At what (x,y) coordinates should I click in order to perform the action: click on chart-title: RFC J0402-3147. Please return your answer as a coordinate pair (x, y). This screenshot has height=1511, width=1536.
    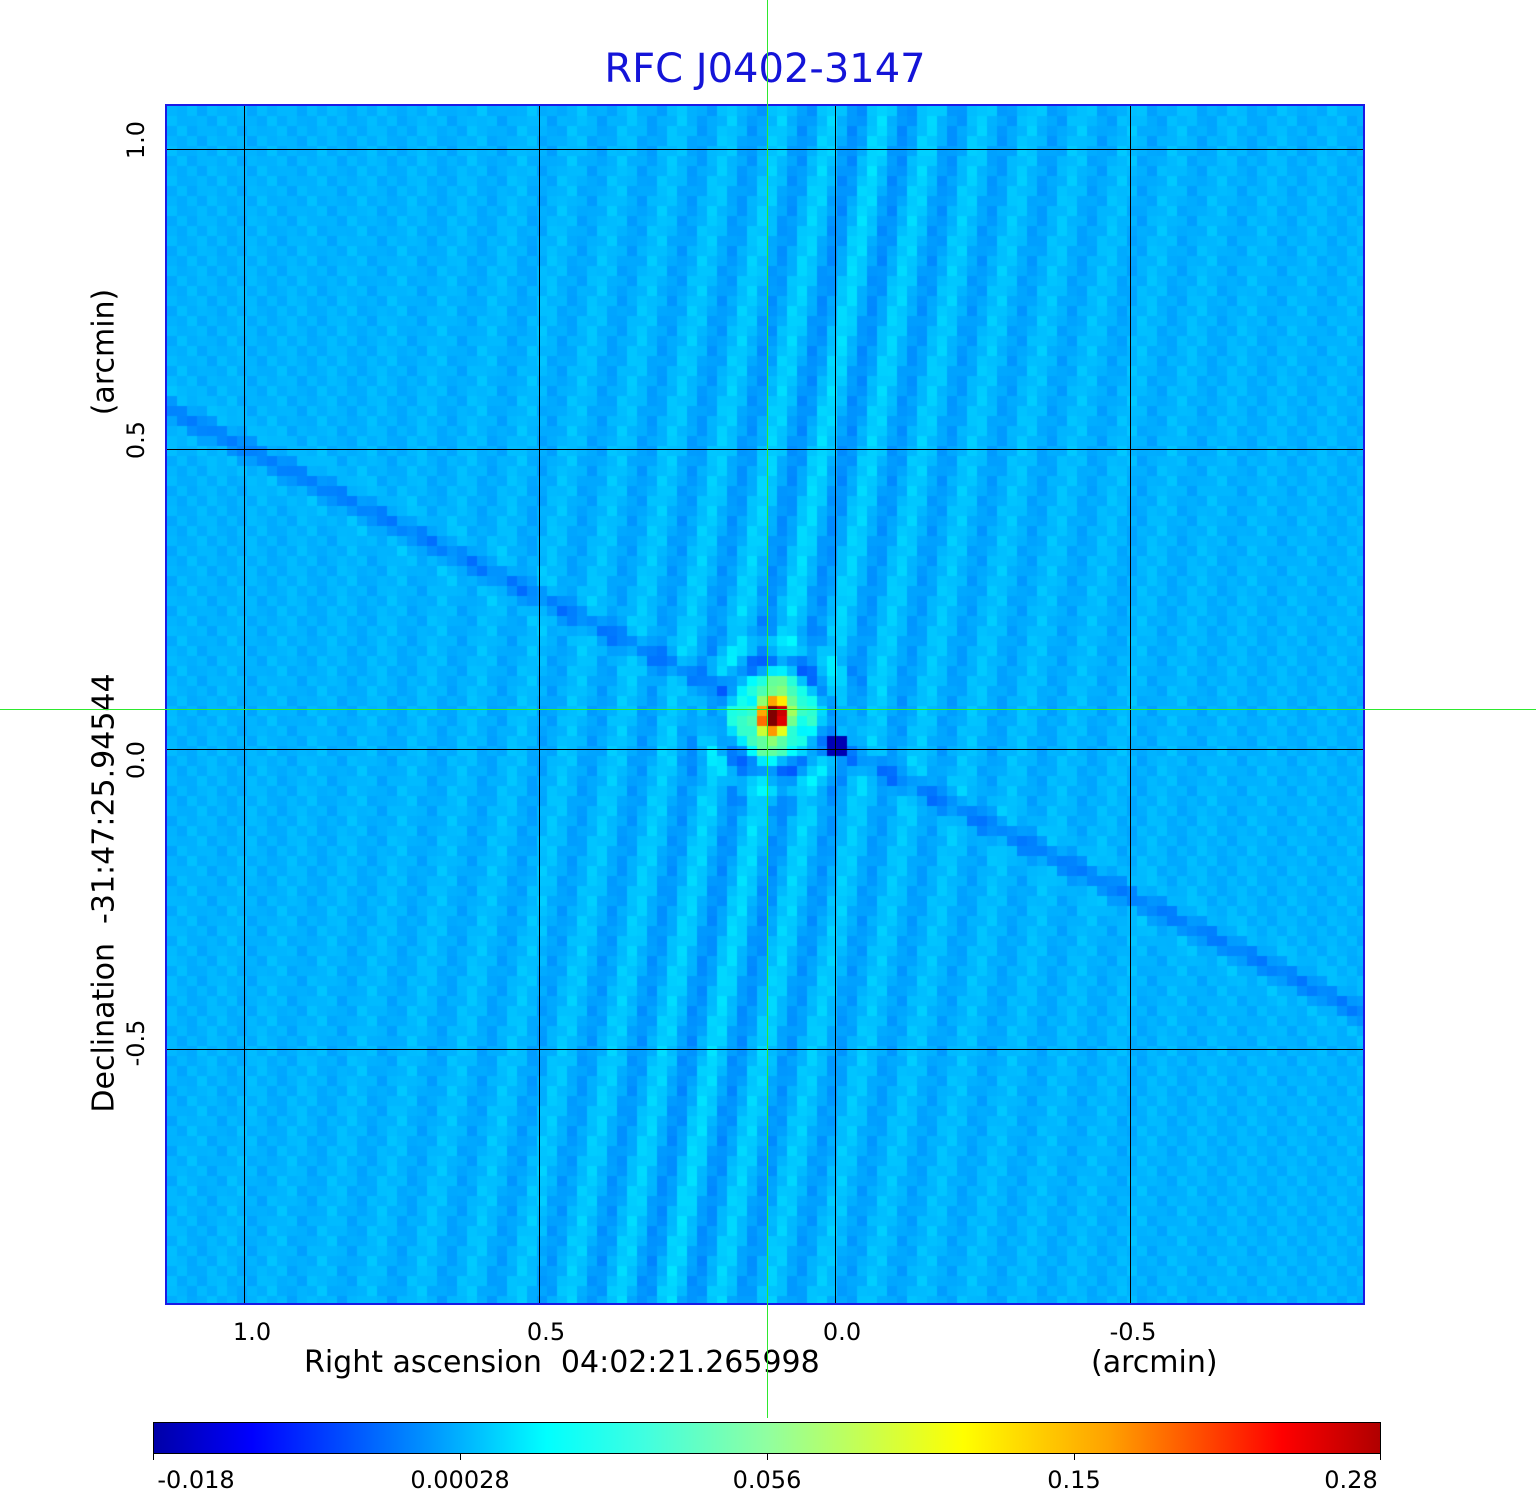
    Looking at the image, I should click on (765, 69).